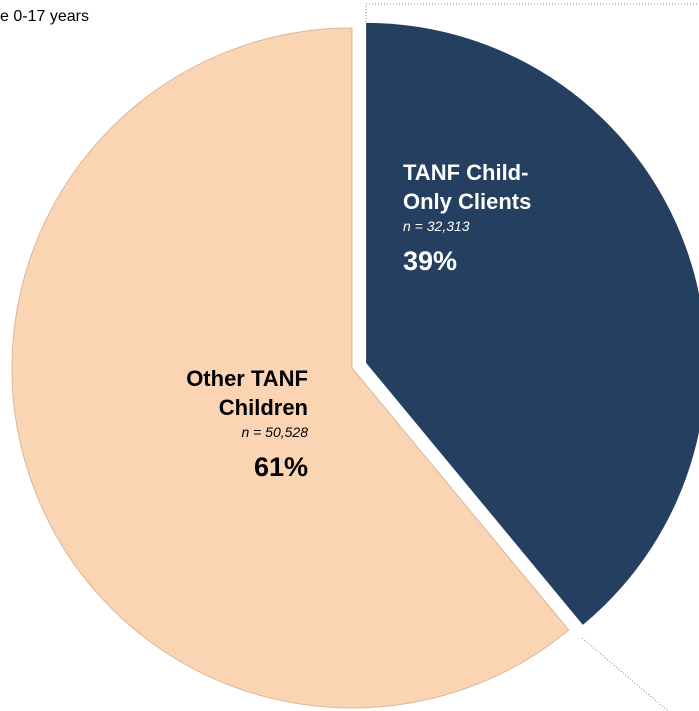  I want to click on value-label: 39%, so click(430, 261).